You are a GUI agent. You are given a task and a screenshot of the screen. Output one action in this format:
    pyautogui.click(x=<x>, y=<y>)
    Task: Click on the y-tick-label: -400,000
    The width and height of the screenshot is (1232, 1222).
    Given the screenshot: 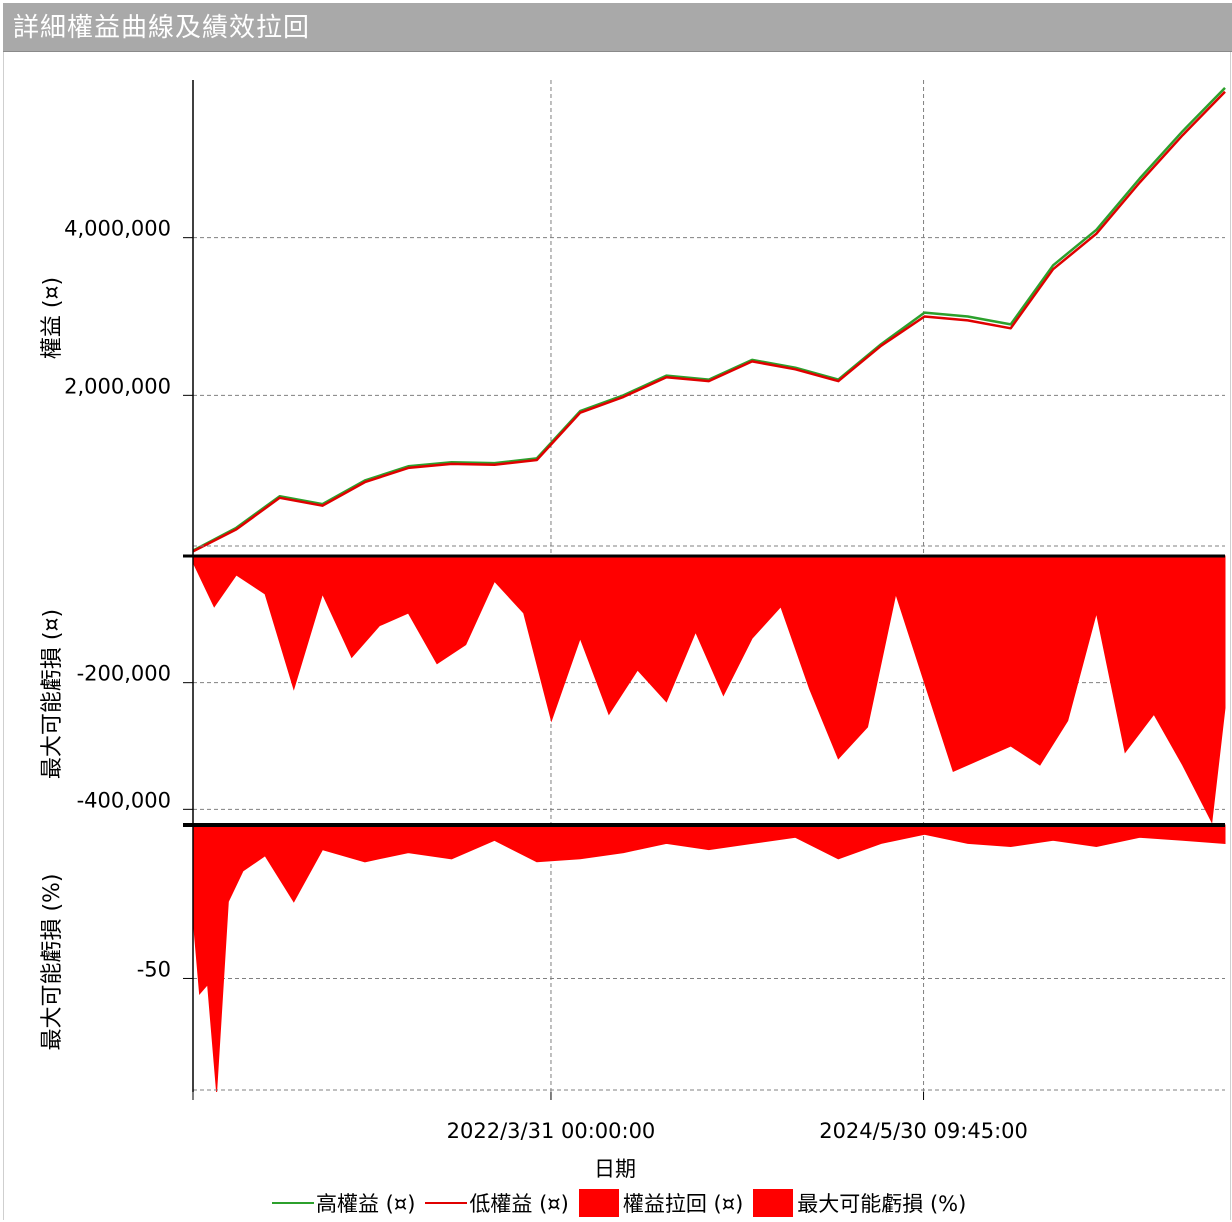 What is the action you would take?
    pyautogui.click(x=124, y=800)
    